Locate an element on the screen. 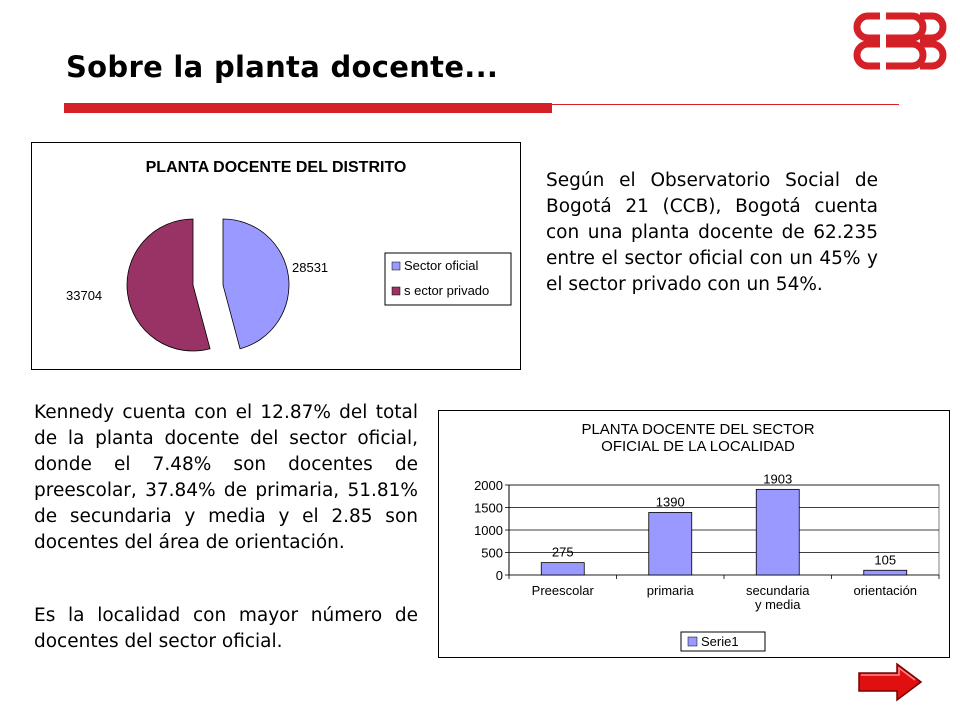 Image resolution: width=960 pixels, height=720 pixels. x-tick-label: primaria is located at coordinates (671, 590).